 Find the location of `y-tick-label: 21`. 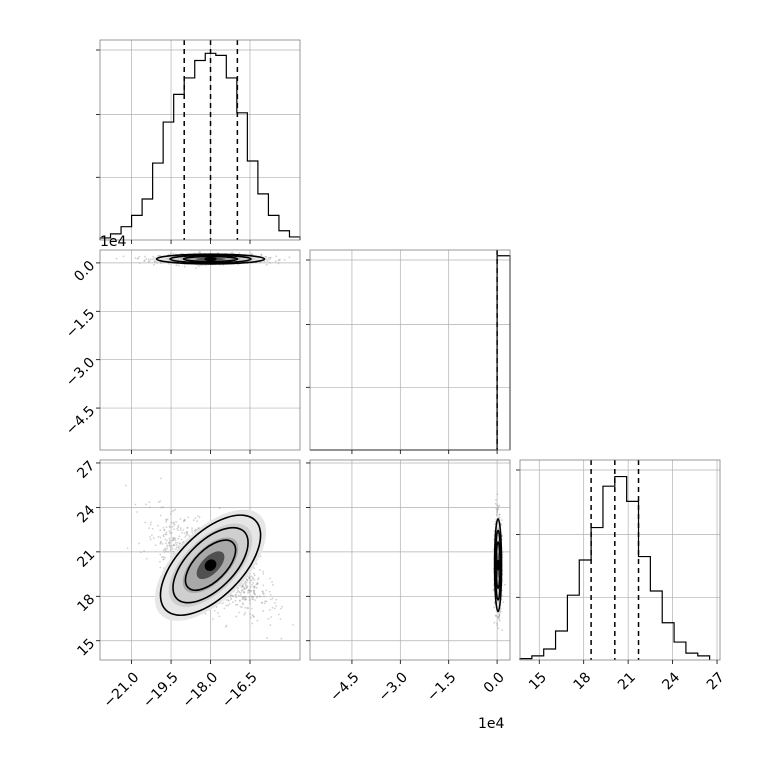

y-tick-label: 21 is located at coordinates (86, 559).